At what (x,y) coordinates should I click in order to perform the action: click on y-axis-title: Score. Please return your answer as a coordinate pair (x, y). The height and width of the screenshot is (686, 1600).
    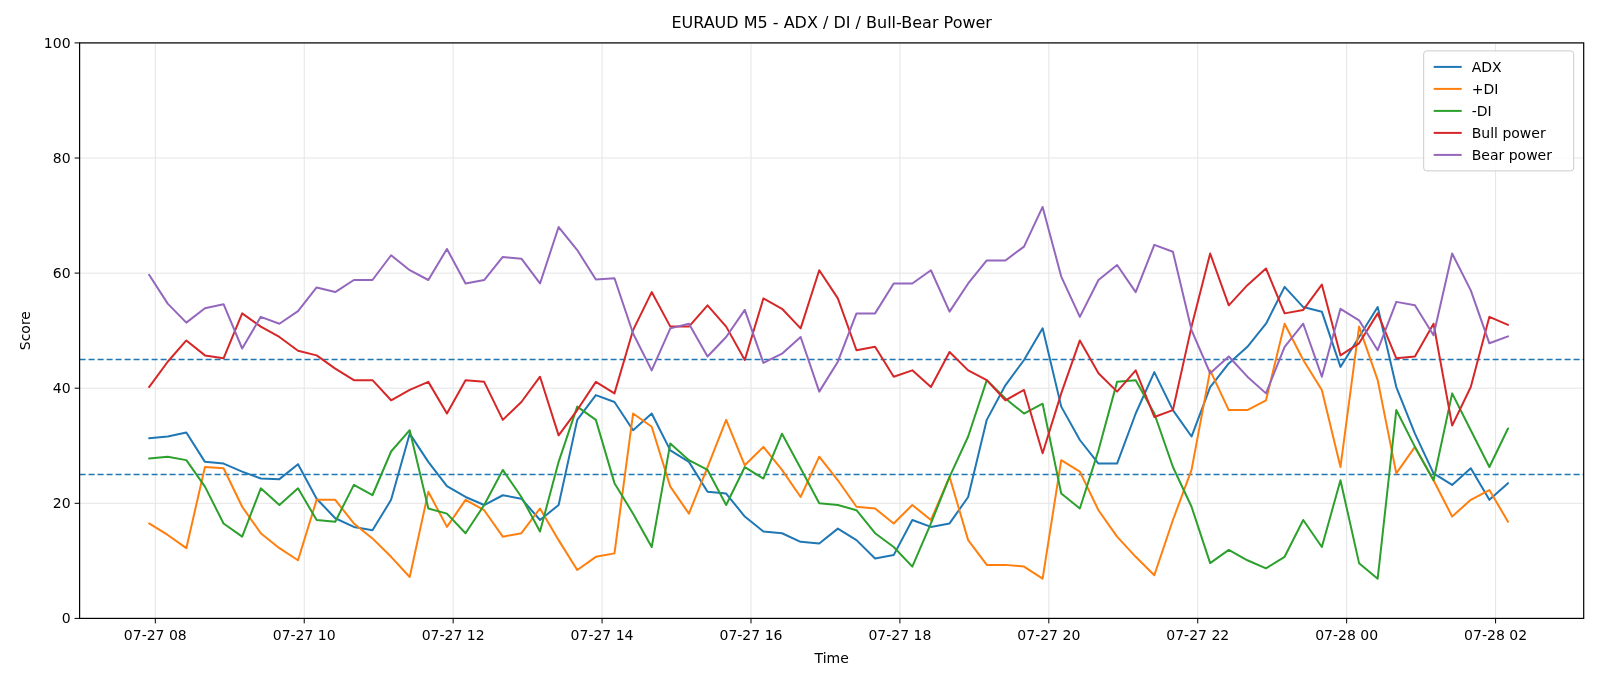
    Looking at the image, I should click on (24, 331).